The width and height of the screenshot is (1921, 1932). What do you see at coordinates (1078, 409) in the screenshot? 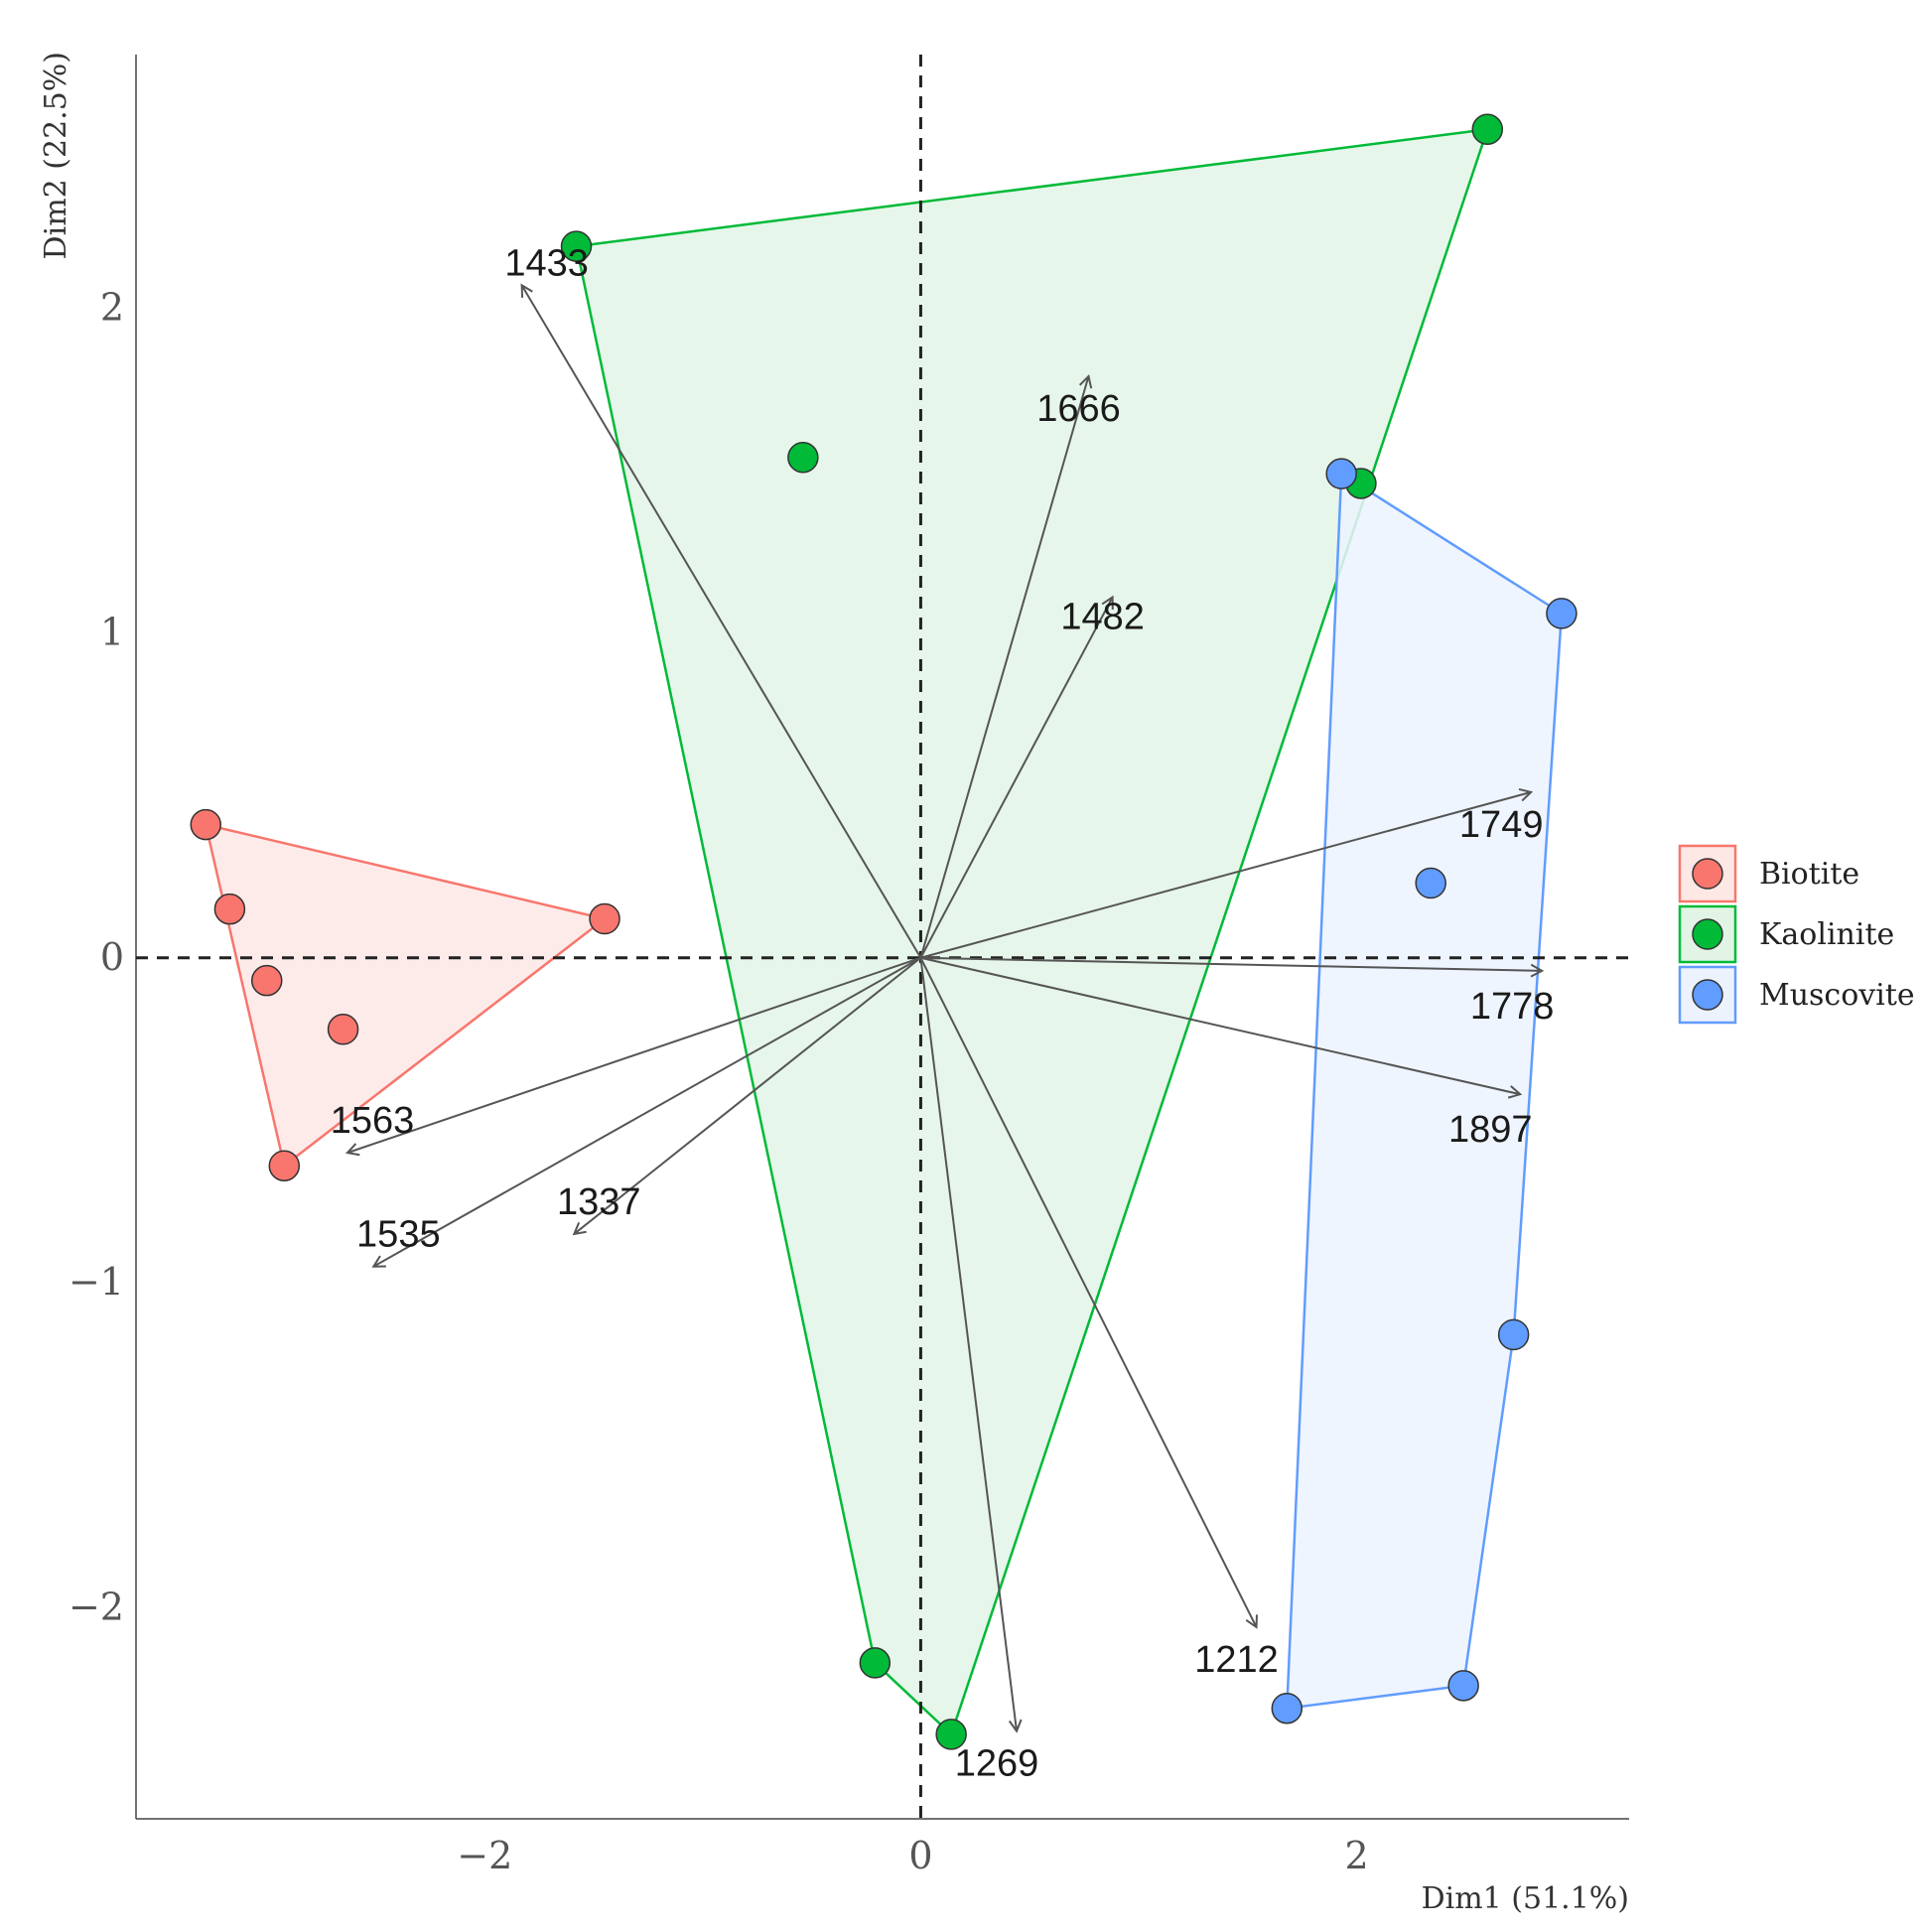
I see `vector-label-1666: 1666` at bounding box center [1078, 409].